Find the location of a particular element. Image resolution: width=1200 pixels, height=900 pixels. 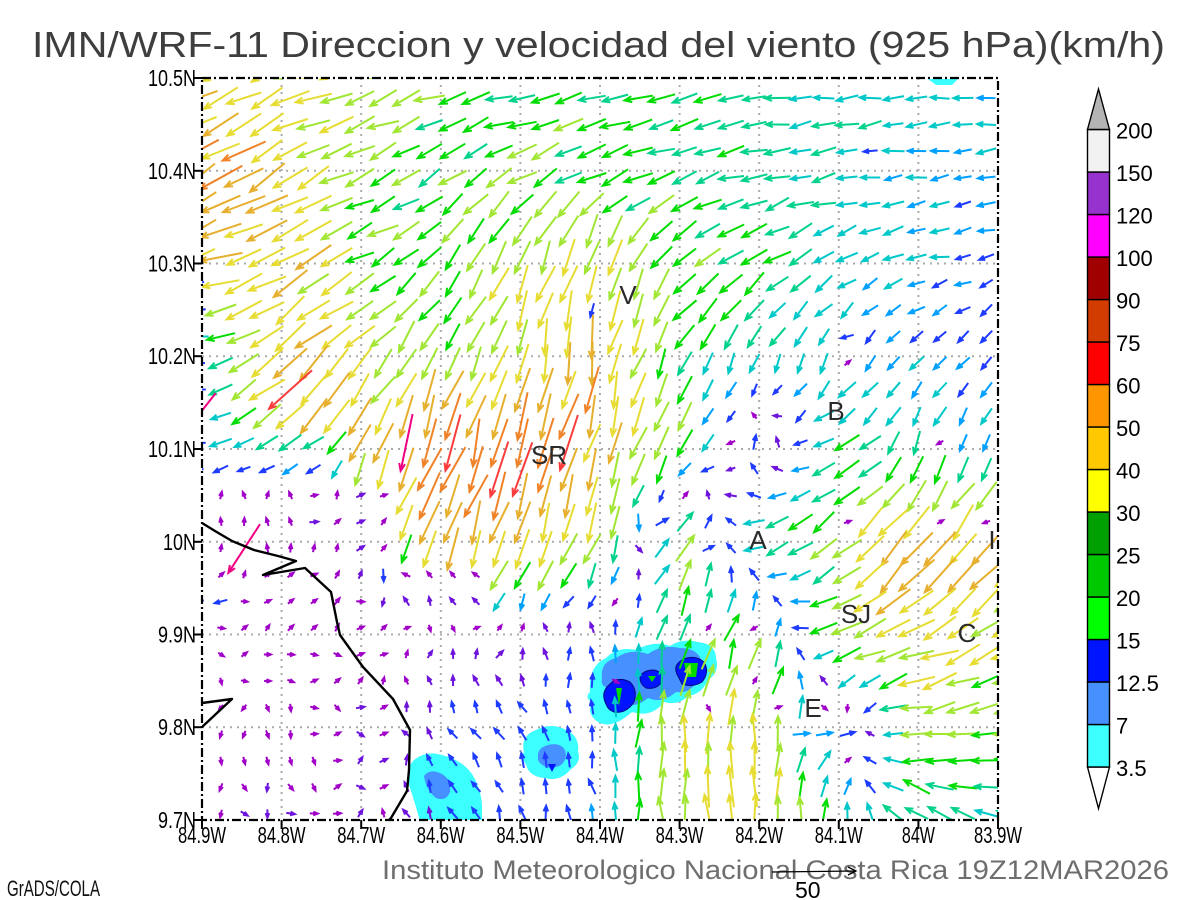

svg-text: 84.8W is located at coordinates (282, 835).